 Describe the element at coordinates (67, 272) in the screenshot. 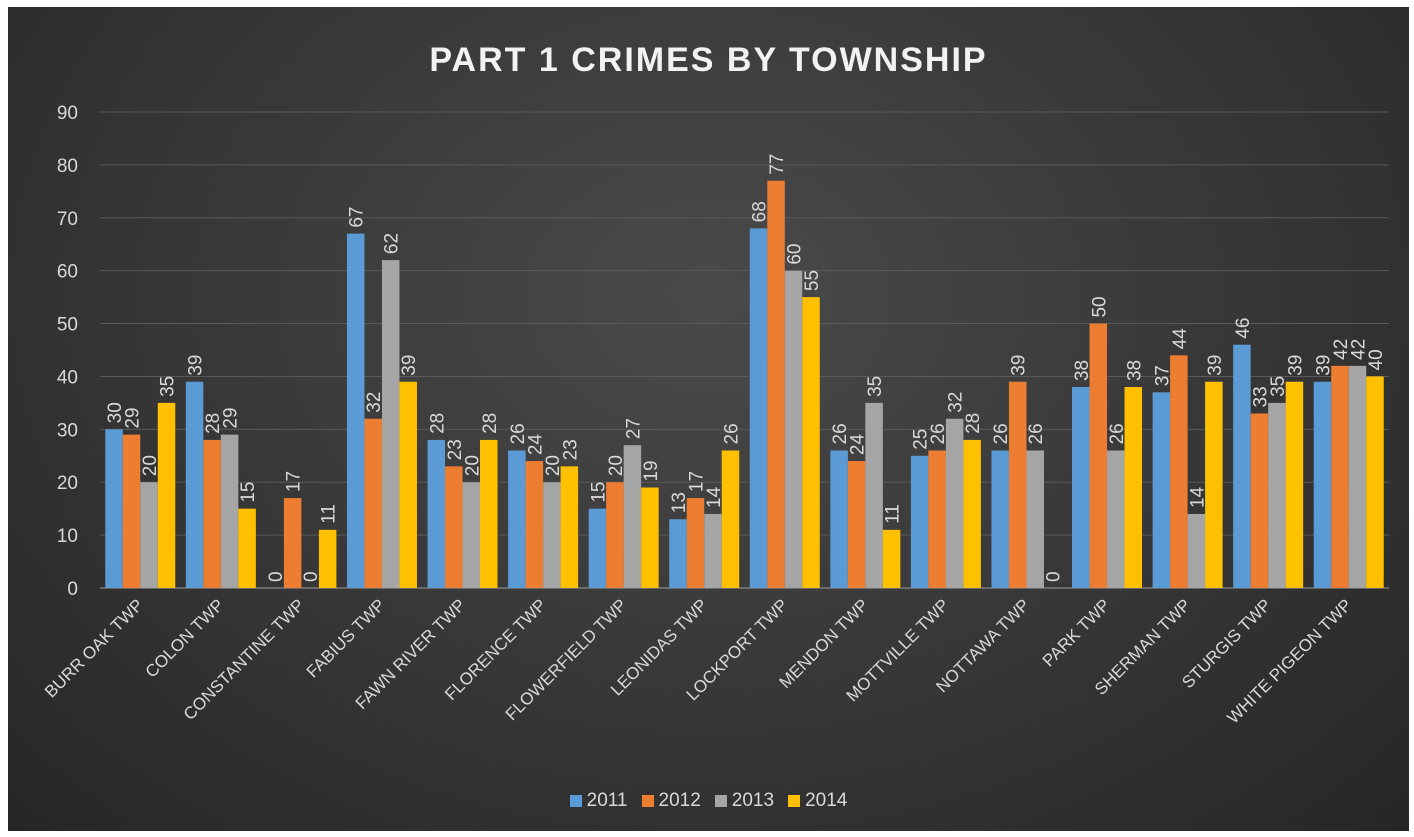

I see `y-tick-label: 60` at that location.